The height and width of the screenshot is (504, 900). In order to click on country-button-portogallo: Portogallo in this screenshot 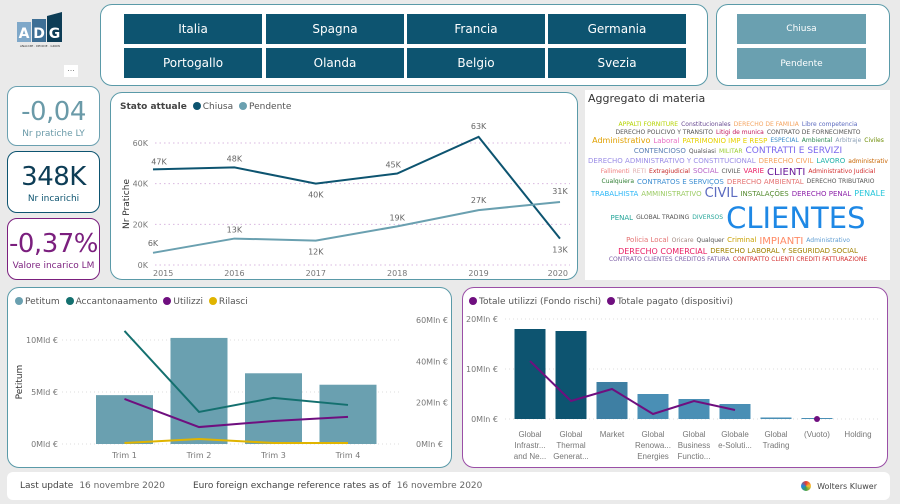, I will do `click(193, 63)`.